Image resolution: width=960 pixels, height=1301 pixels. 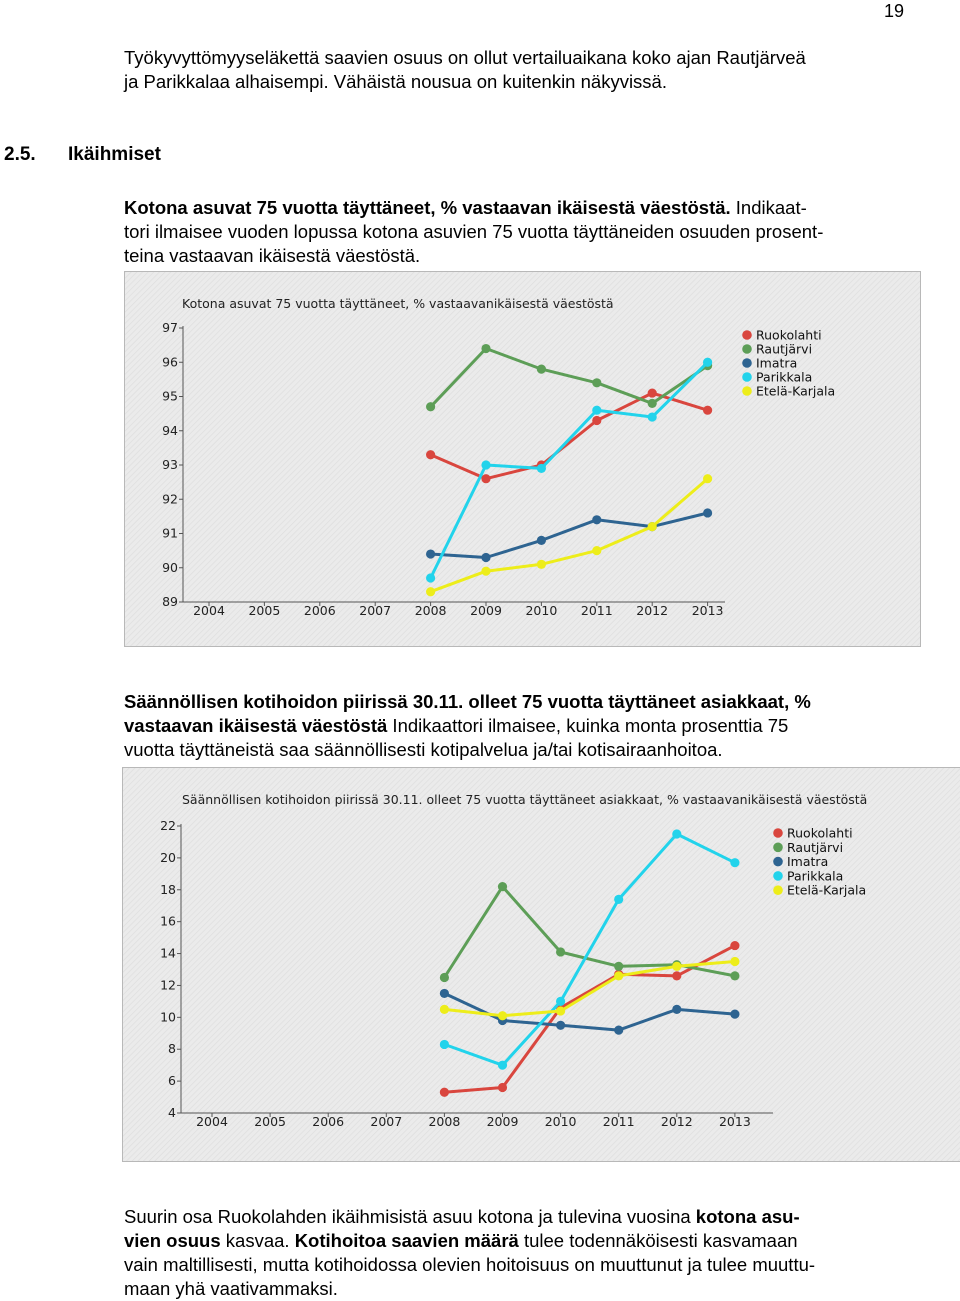 What do you see at coordinates (170, 396) in the screenshot?
I see `chart1-y-tick-label: 95` at bounding box center [170, 396].